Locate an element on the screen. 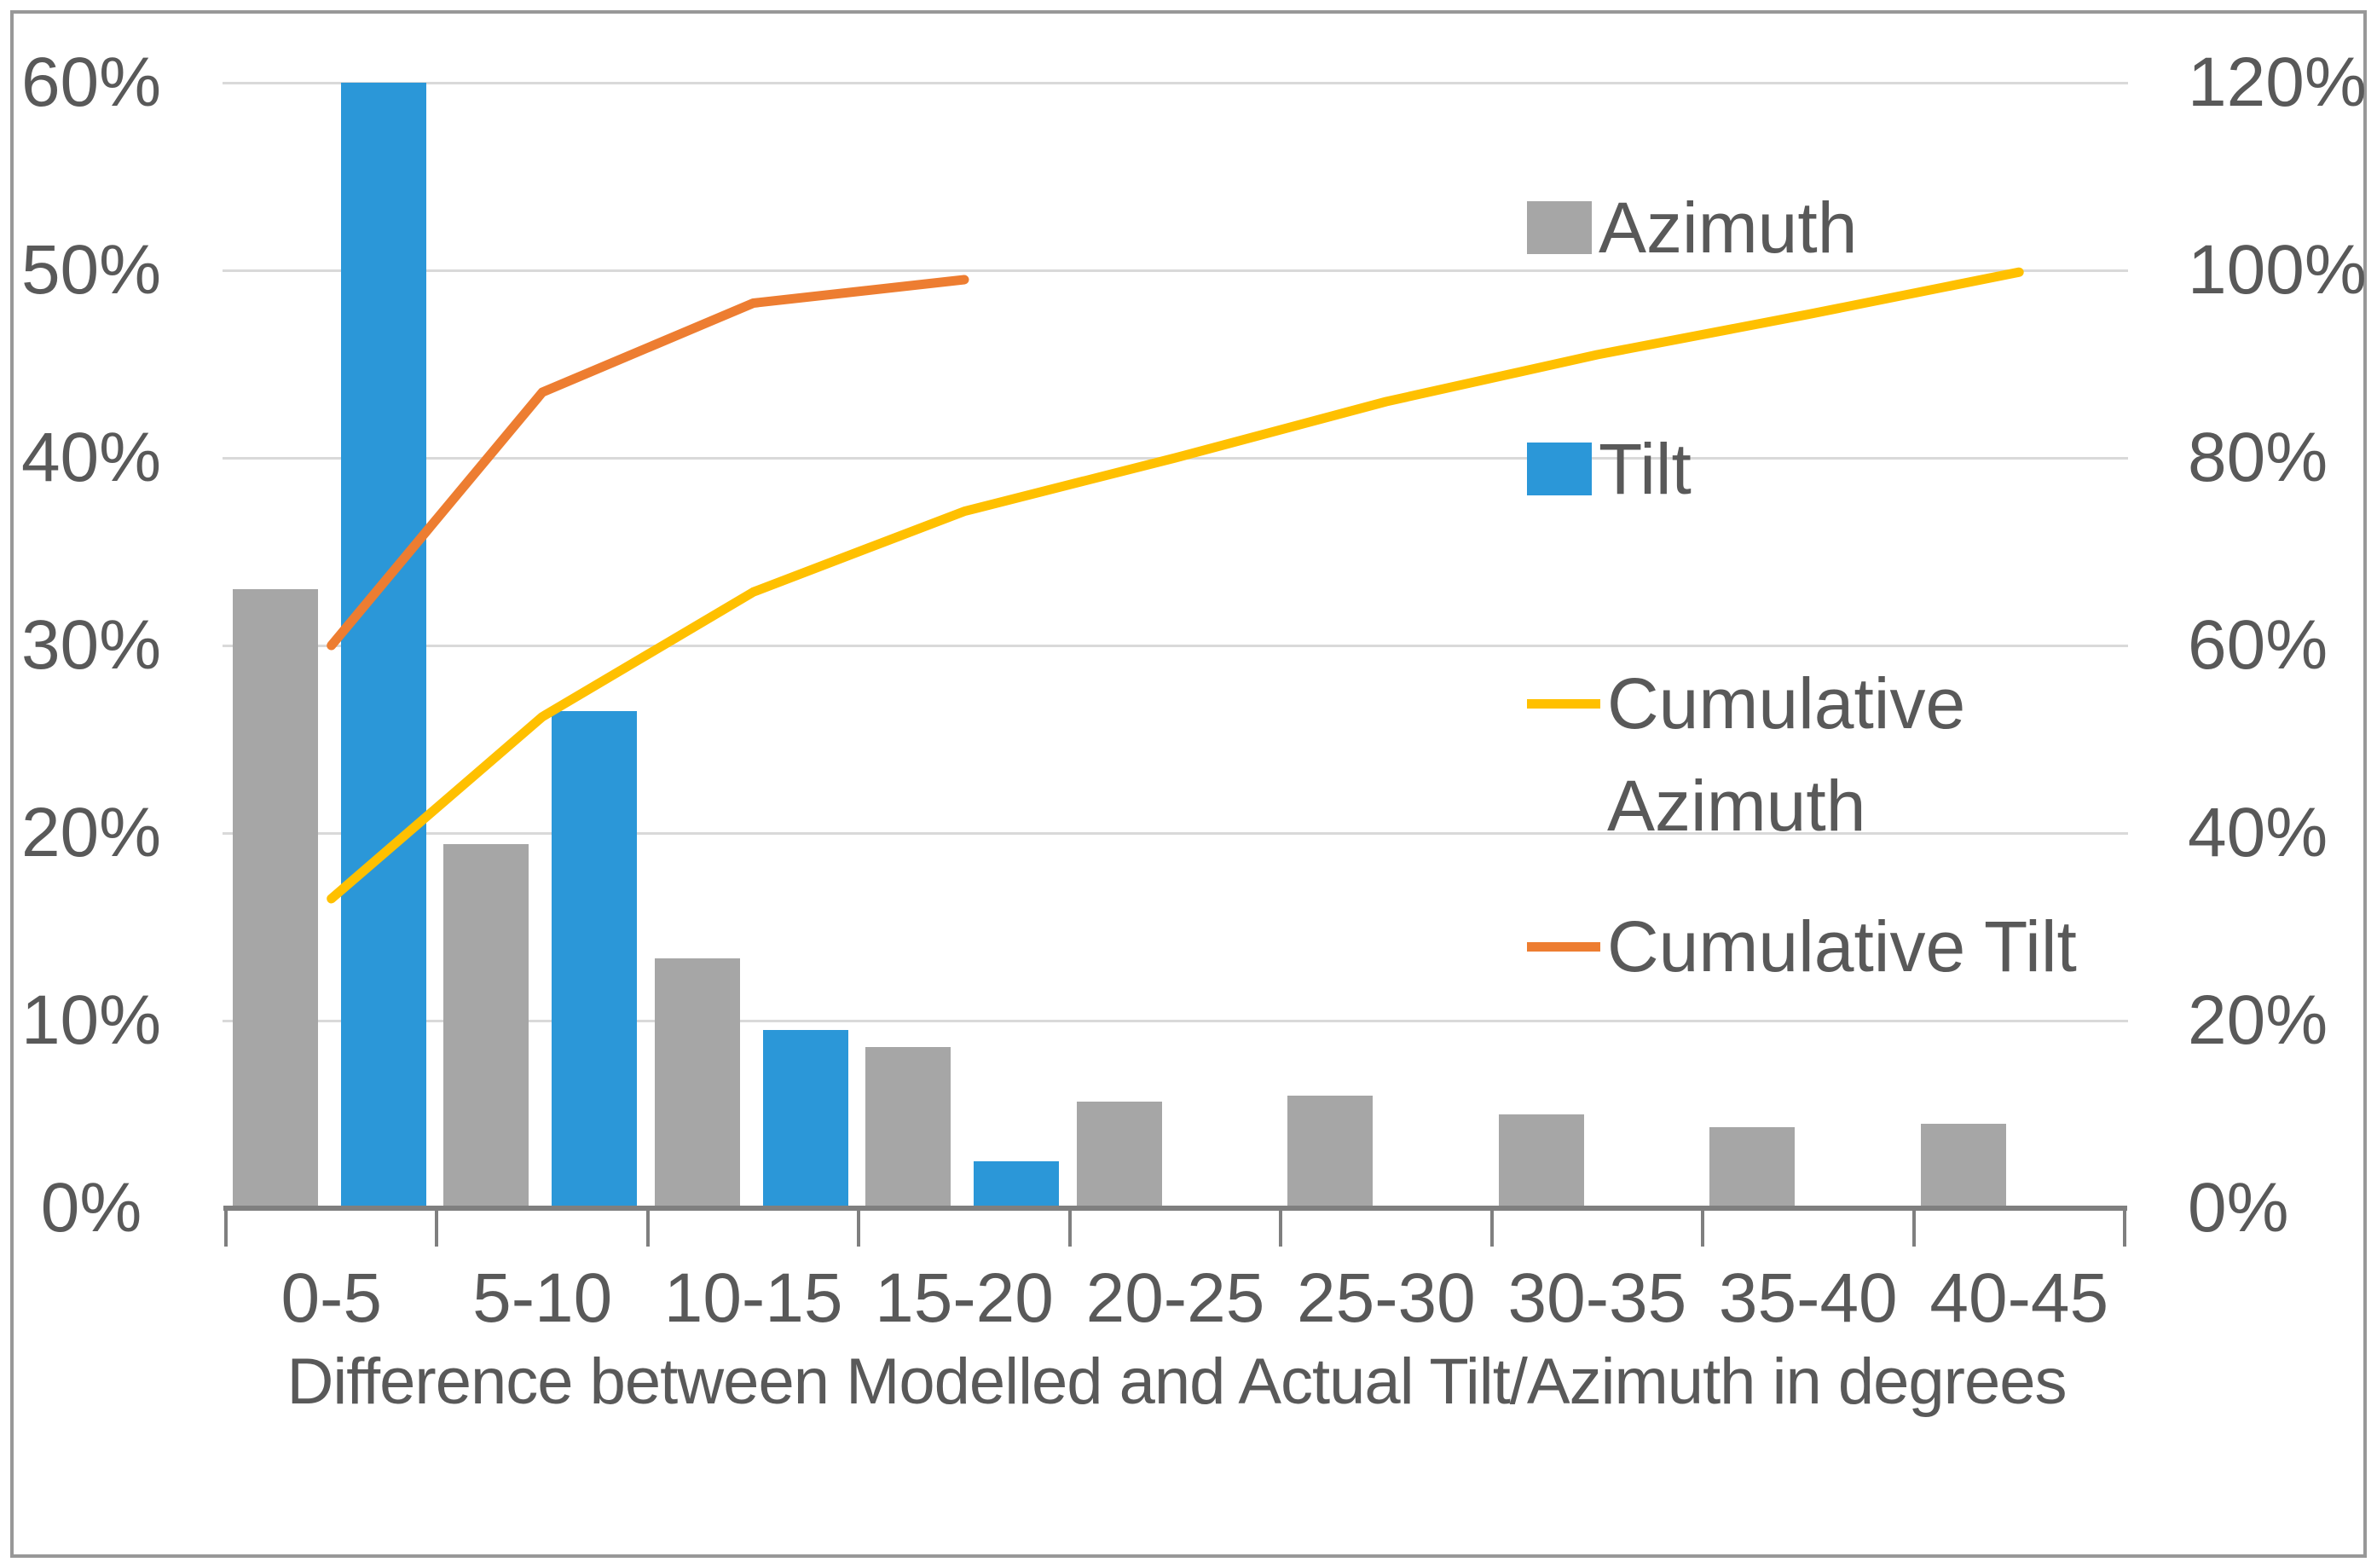  right-axis-label-40%: 40% is located at coordinates (2258, 832).